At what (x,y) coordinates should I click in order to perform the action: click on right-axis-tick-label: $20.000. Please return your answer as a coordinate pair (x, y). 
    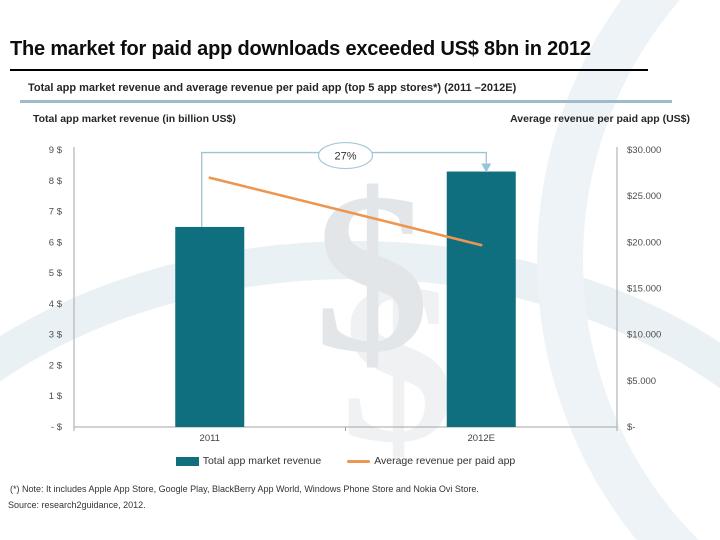
    Looking at the image, I should click on (644, 242).